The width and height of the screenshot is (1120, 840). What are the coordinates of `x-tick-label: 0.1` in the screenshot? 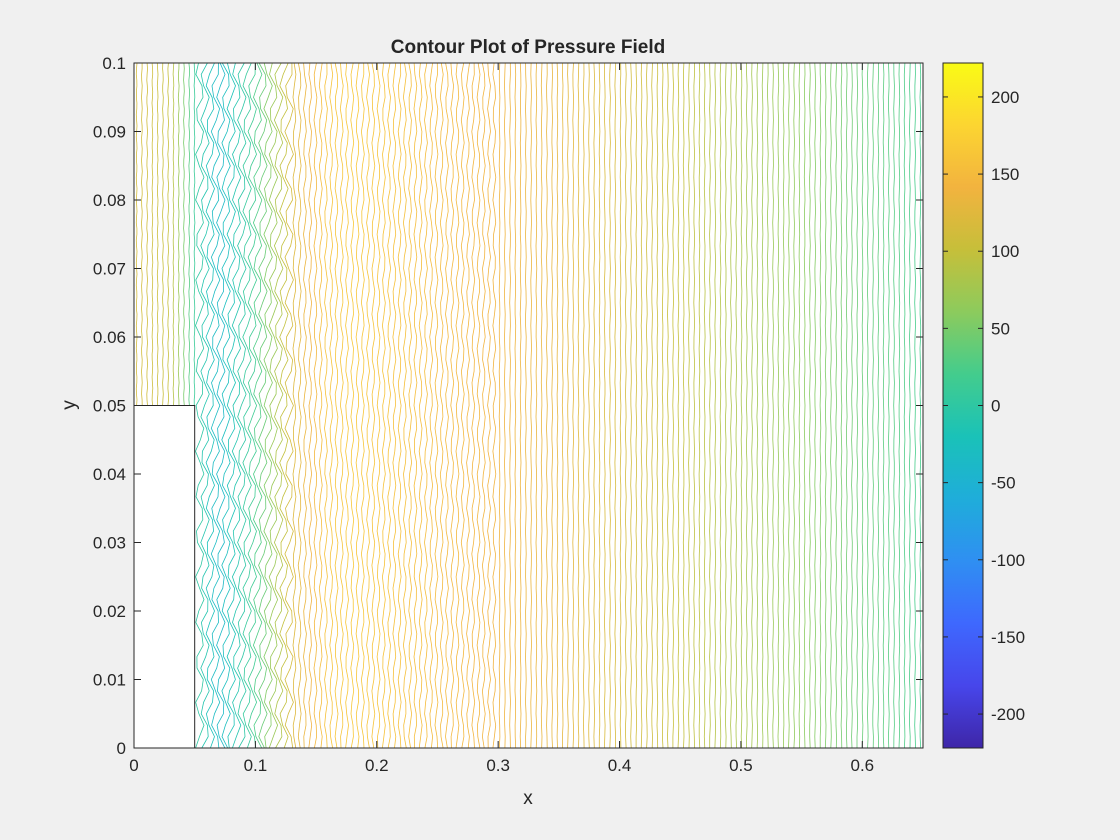 It's located at (256, 765).